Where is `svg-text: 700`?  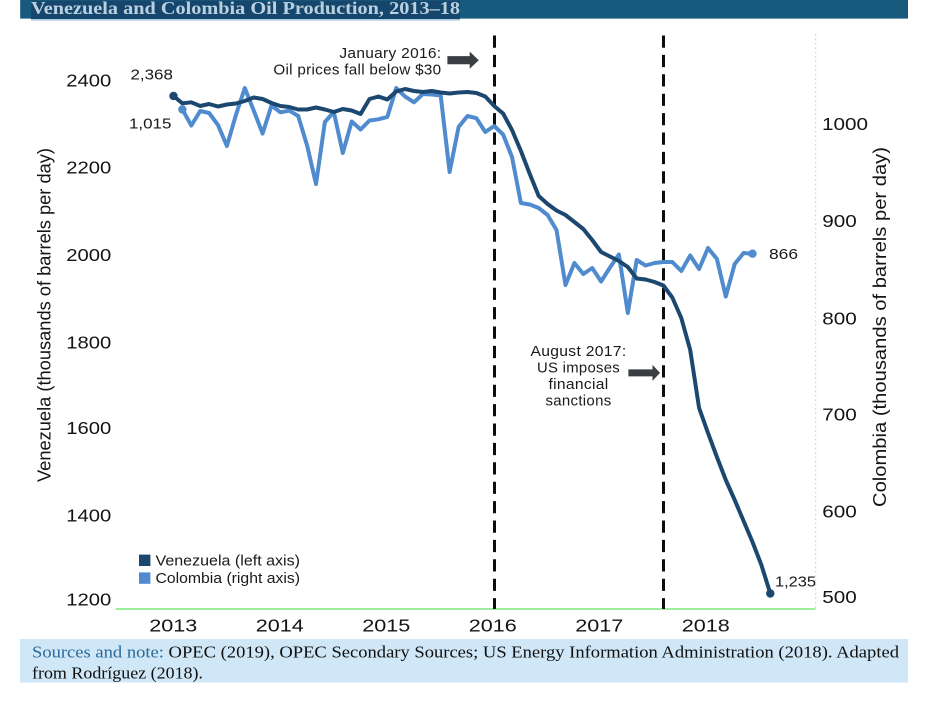 svg-text: 700 is located at coordinates (839, 415).